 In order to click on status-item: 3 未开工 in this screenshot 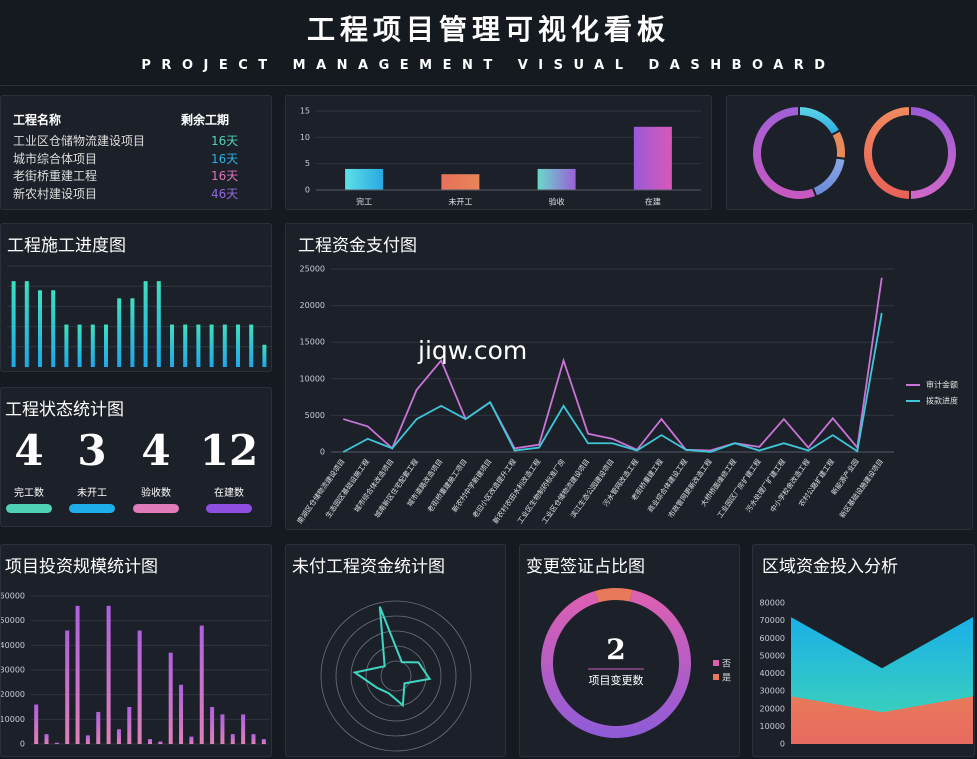, I will do `click(92, 469)`.